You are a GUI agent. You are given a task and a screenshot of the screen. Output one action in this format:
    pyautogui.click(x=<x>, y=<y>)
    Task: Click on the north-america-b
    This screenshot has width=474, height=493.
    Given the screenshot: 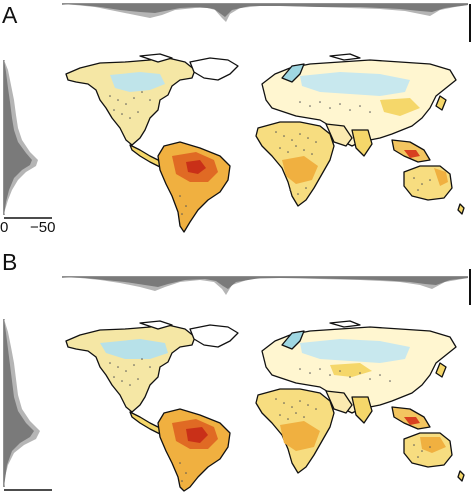 What is the action you would take?
    pyautogui.click(x=130, y=368)
    